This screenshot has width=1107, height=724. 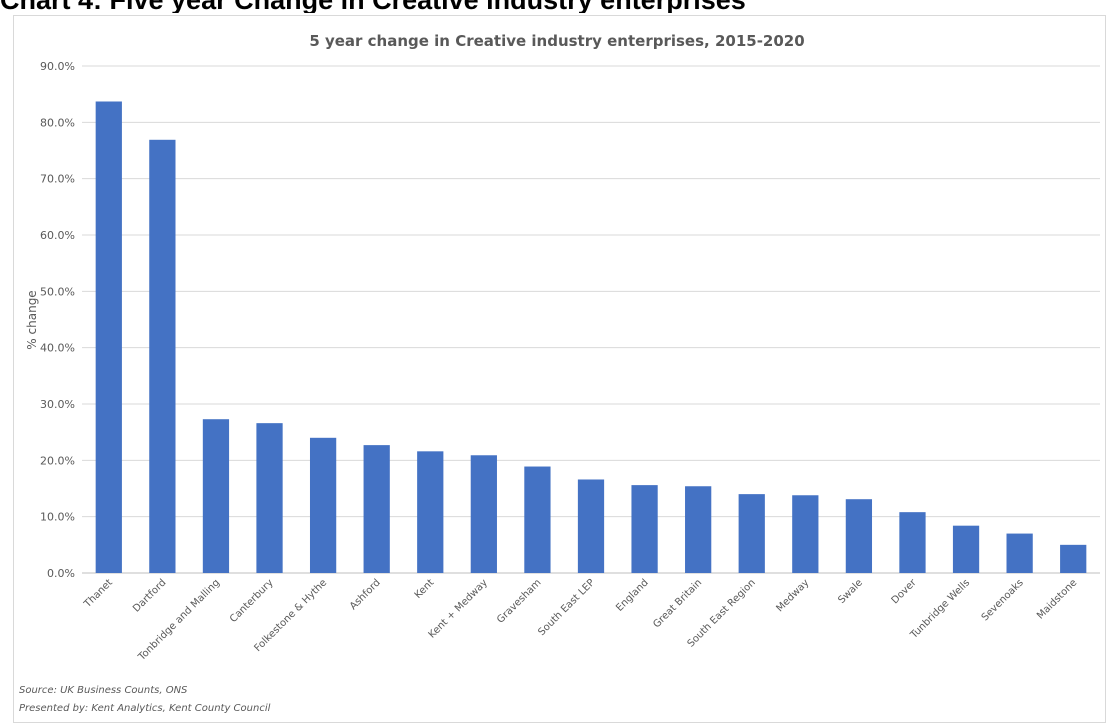 What do you see at coordinates (458, 608) in the screenshot?
I see `x-tick-label: Kent + Medway` at bounding box center [458, 608].